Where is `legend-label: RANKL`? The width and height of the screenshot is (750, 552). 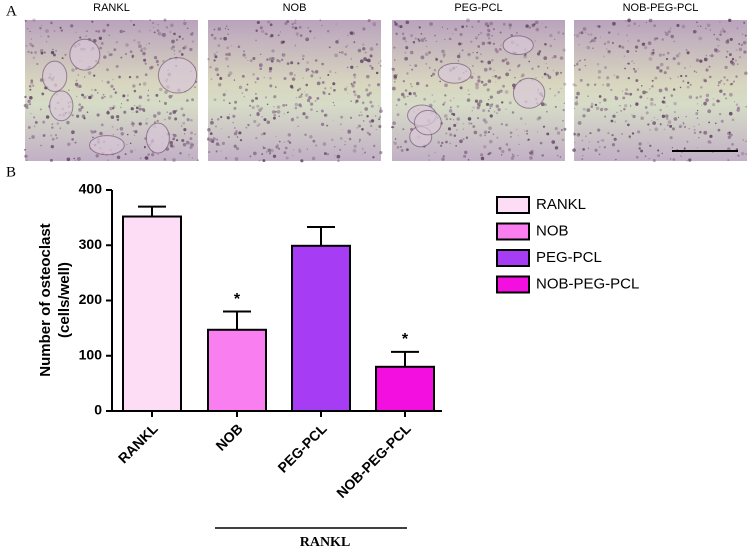
legend-label: RANKL is located at coordinates (561, 204).